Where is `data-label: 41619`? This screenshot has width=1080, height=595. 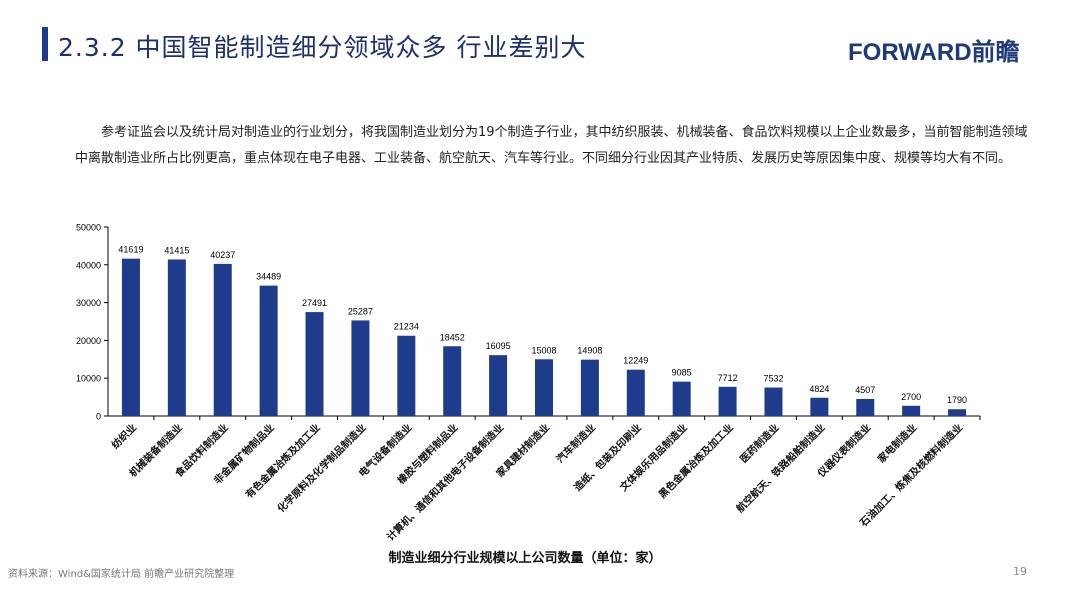
data-label: 41619 is located at coordinates (130, 250).